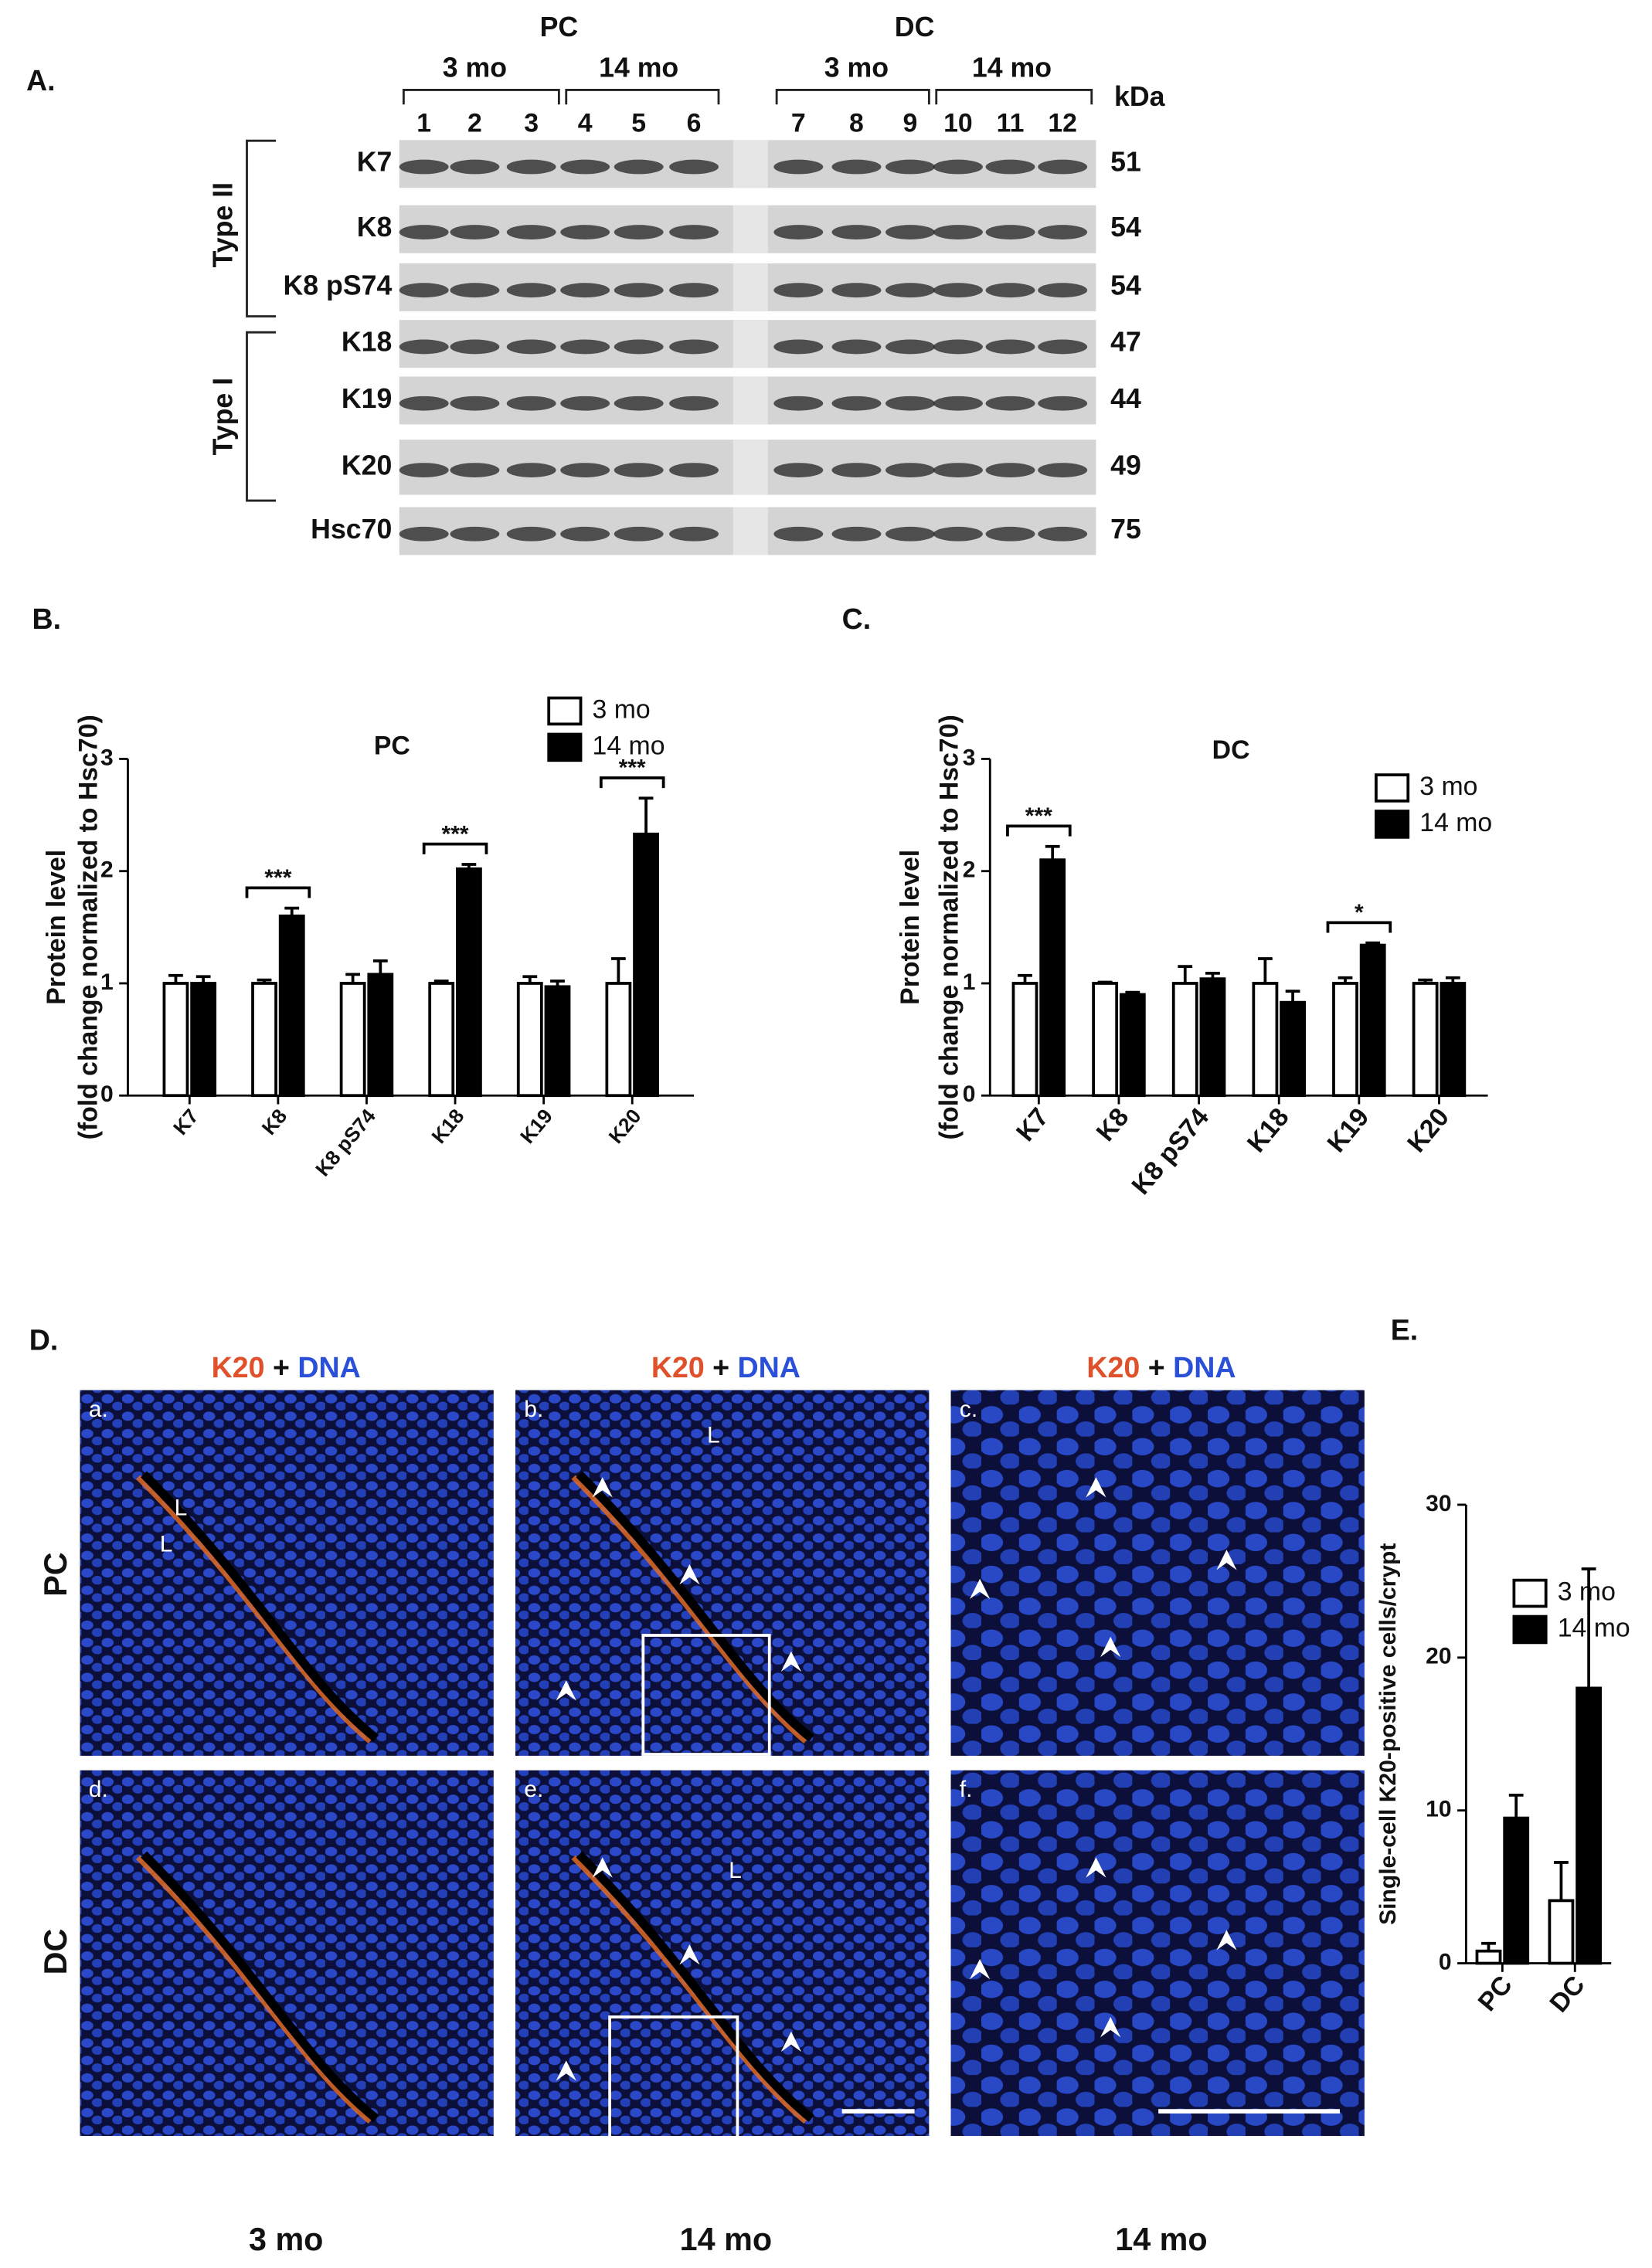 Image resolution: width=1652 pixels, height=2268 pixels. Describe the element at coordinates (1438, 1503) in the screenshot. I see `y-tick-label: 30` at that location.